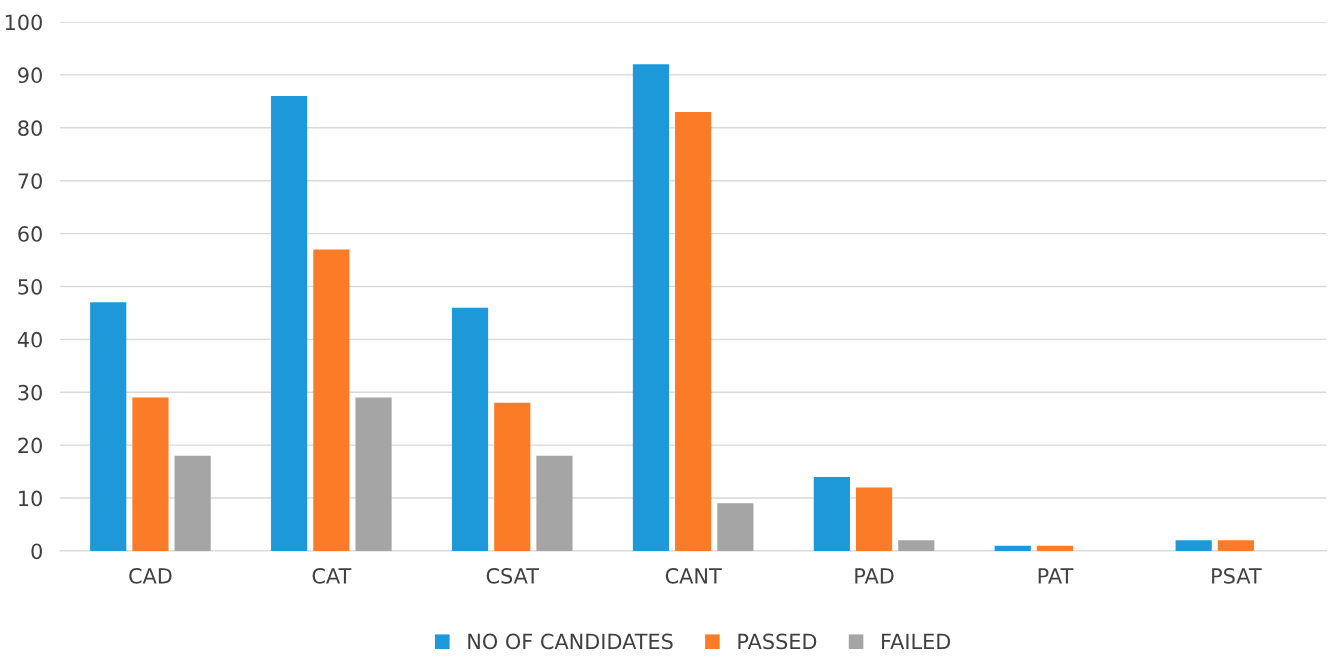 The image size is (1333, 667). What do you see at coordinates (513, 575) in the screenshot?
I see `x-tick-label: CSAT` at bounding box center [513, 575].